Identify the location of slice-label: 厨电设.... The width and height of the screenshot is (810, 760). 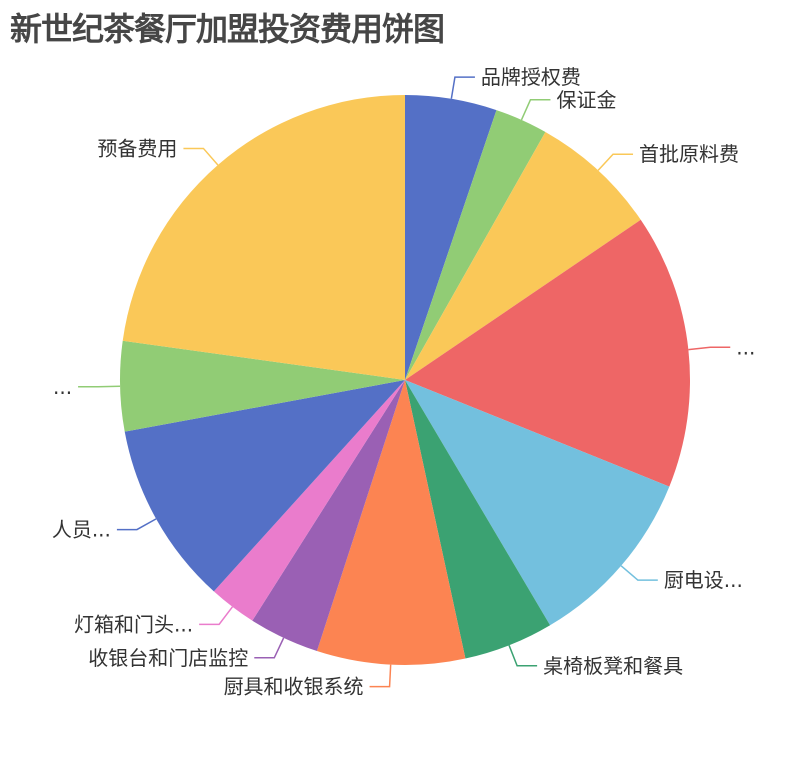
(703, 580).